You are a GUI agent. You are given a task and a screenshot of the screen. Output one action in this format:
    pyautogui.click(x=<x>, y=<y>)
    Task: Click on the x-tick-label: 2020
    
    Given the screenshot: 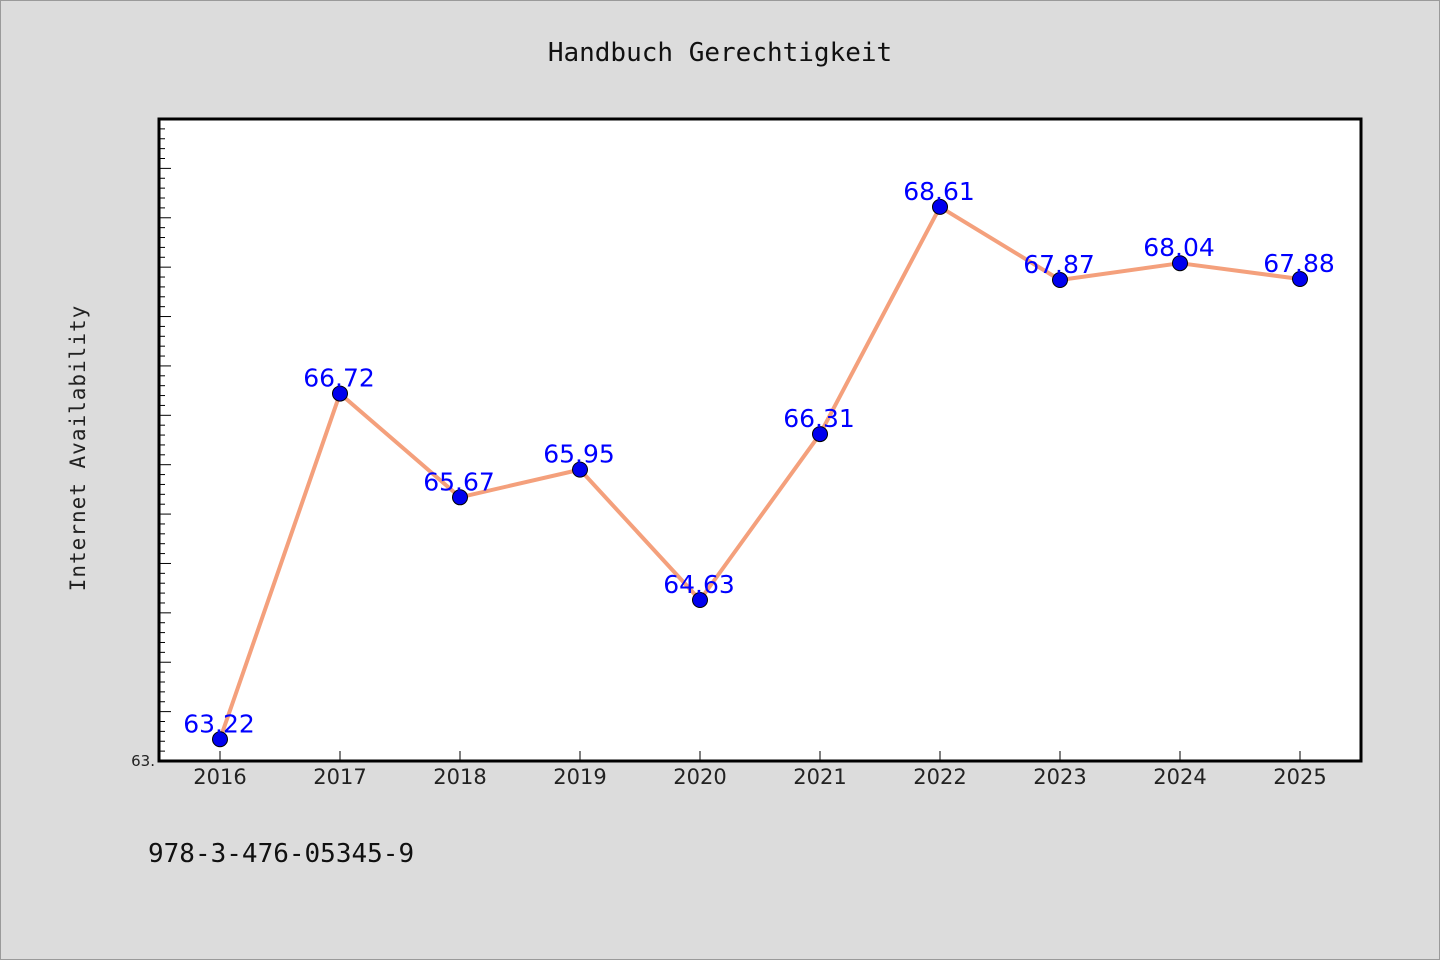 What is the action you would take?
    pyautogui.click(x=699, y=777)
    